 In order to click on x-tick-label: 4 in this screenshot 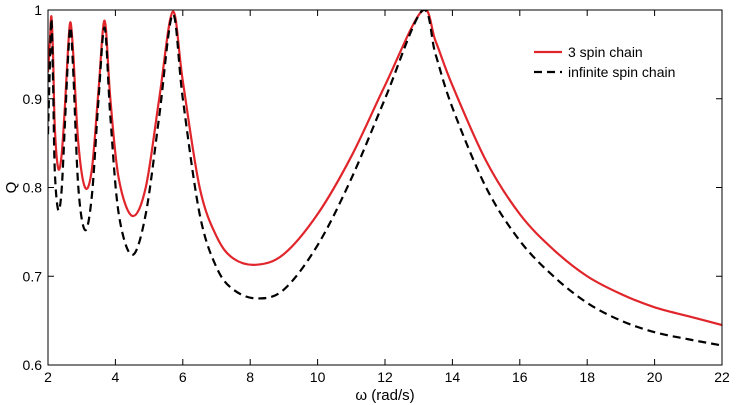, I will do `click(116, 377)`.